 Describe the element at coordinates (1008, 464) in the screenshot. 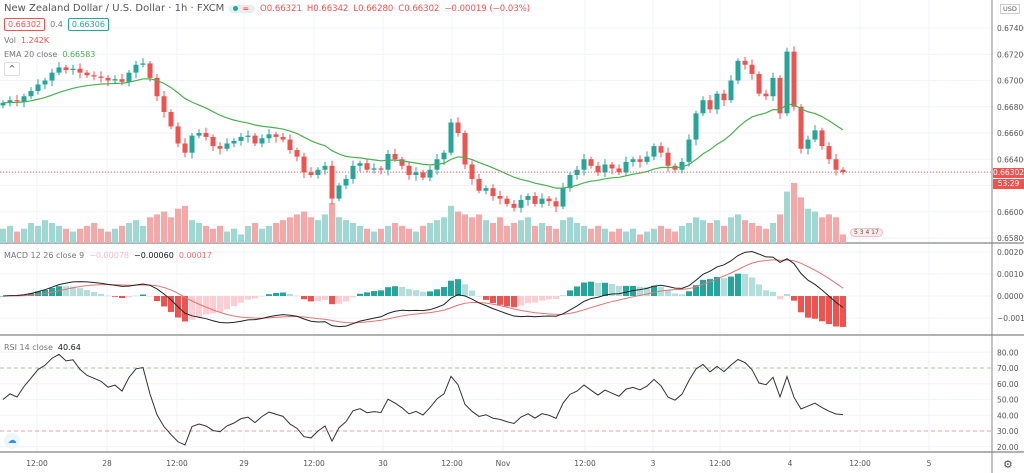

I see `settings-gear-icon: ⚙` at that location.